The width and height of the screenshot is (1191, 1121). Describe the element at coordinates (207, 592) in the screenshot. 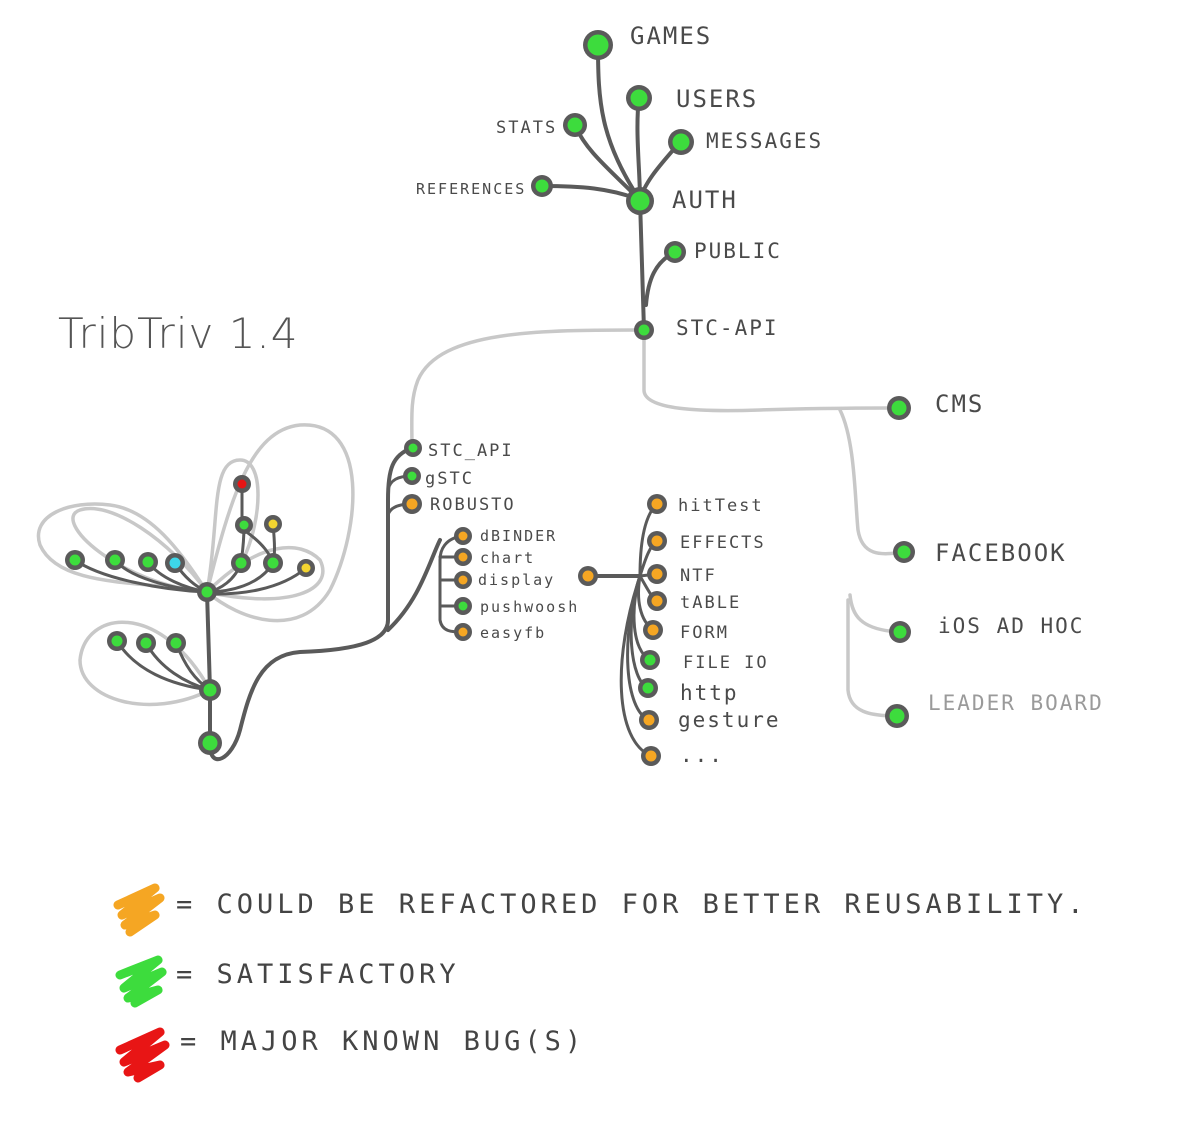

I see `node-app-hub-fill` at that location.